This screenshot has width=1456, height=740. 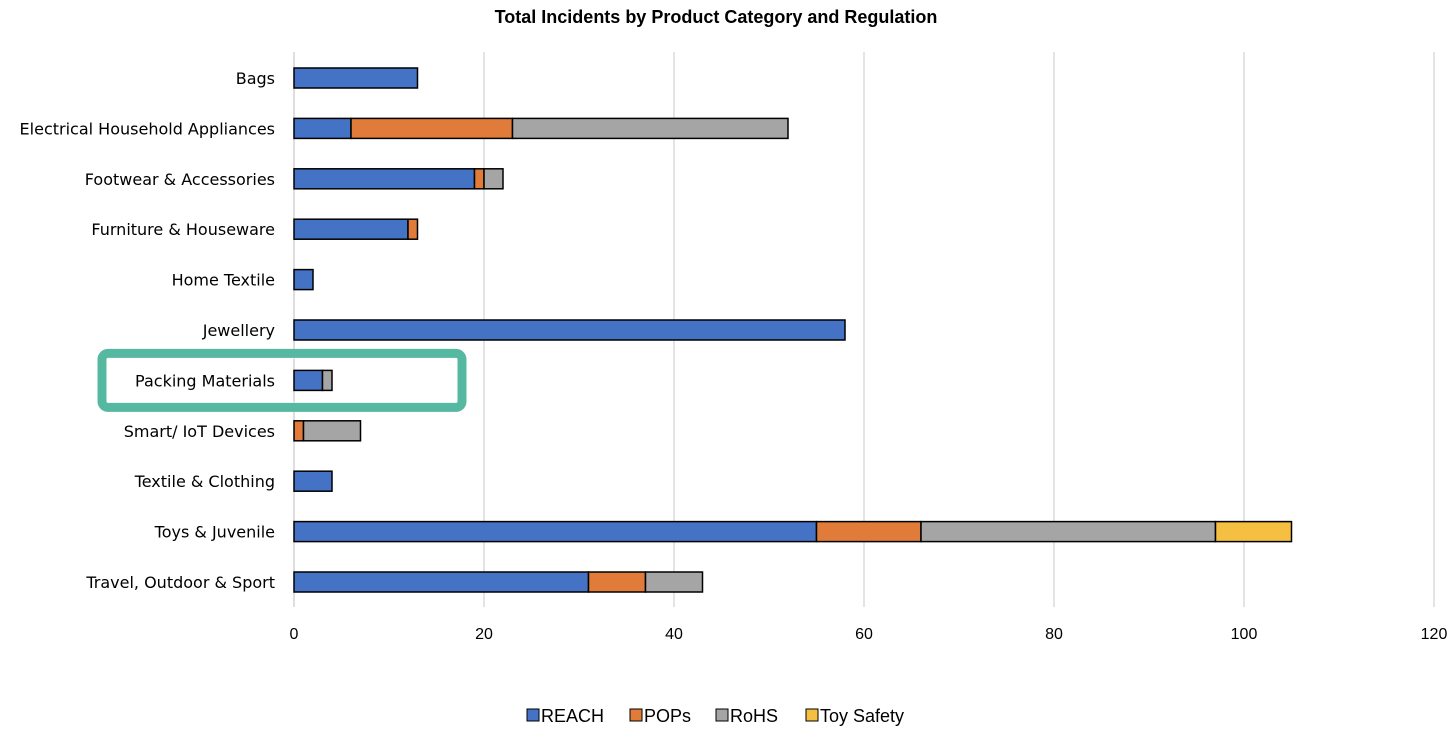 I want to click on bar-travel-outdoor-sport-reach, so click(x=441, y=582).